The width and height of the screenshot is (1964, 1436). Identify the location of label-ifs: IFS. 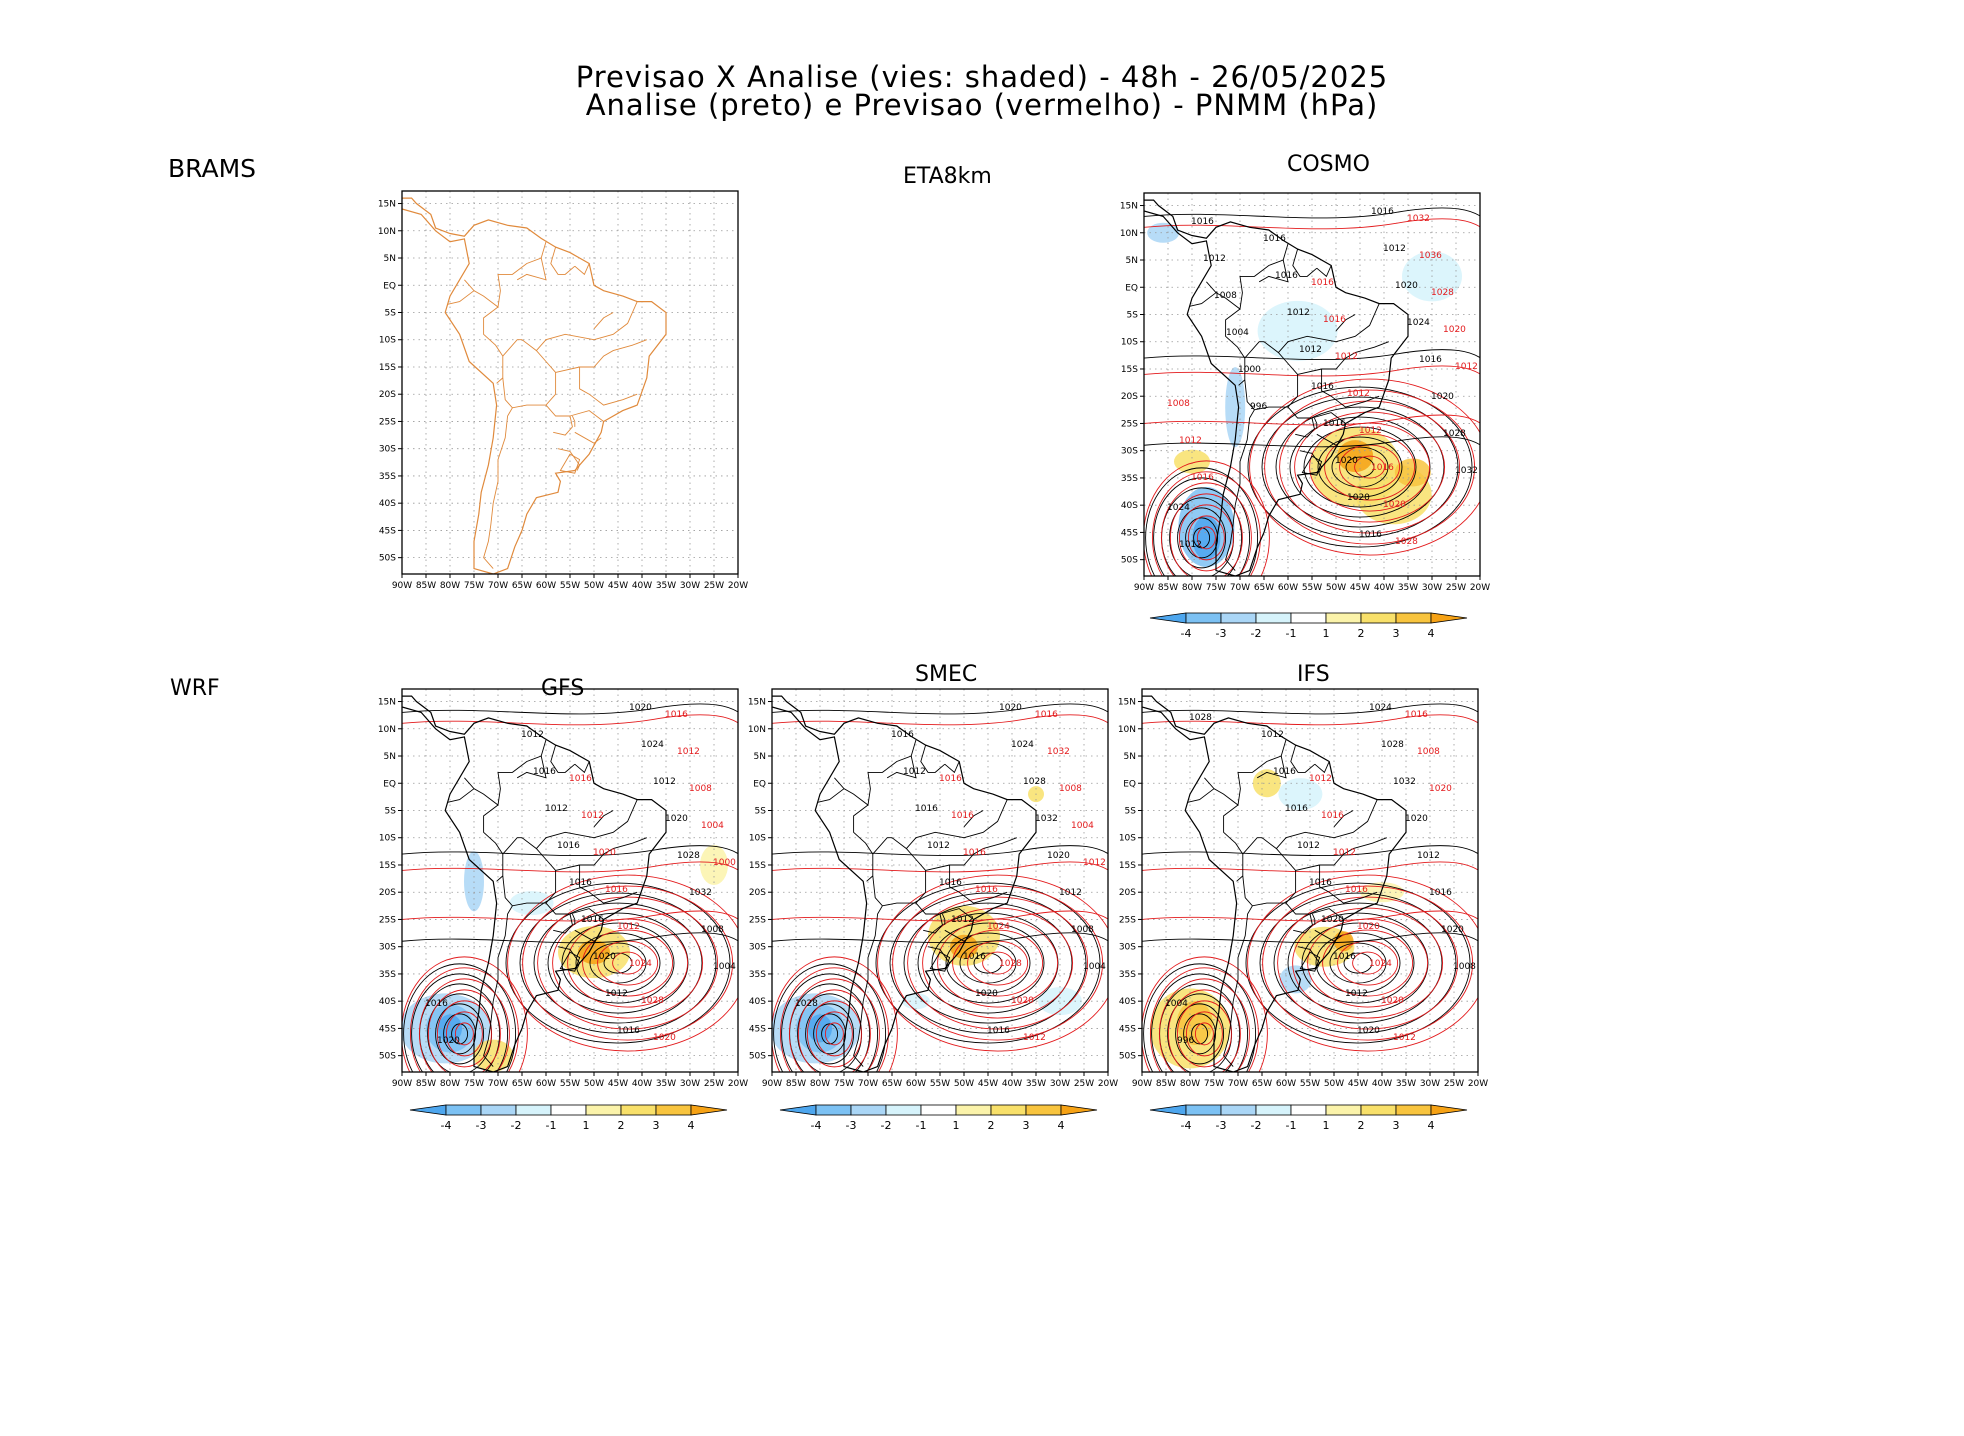
(1313, 674).